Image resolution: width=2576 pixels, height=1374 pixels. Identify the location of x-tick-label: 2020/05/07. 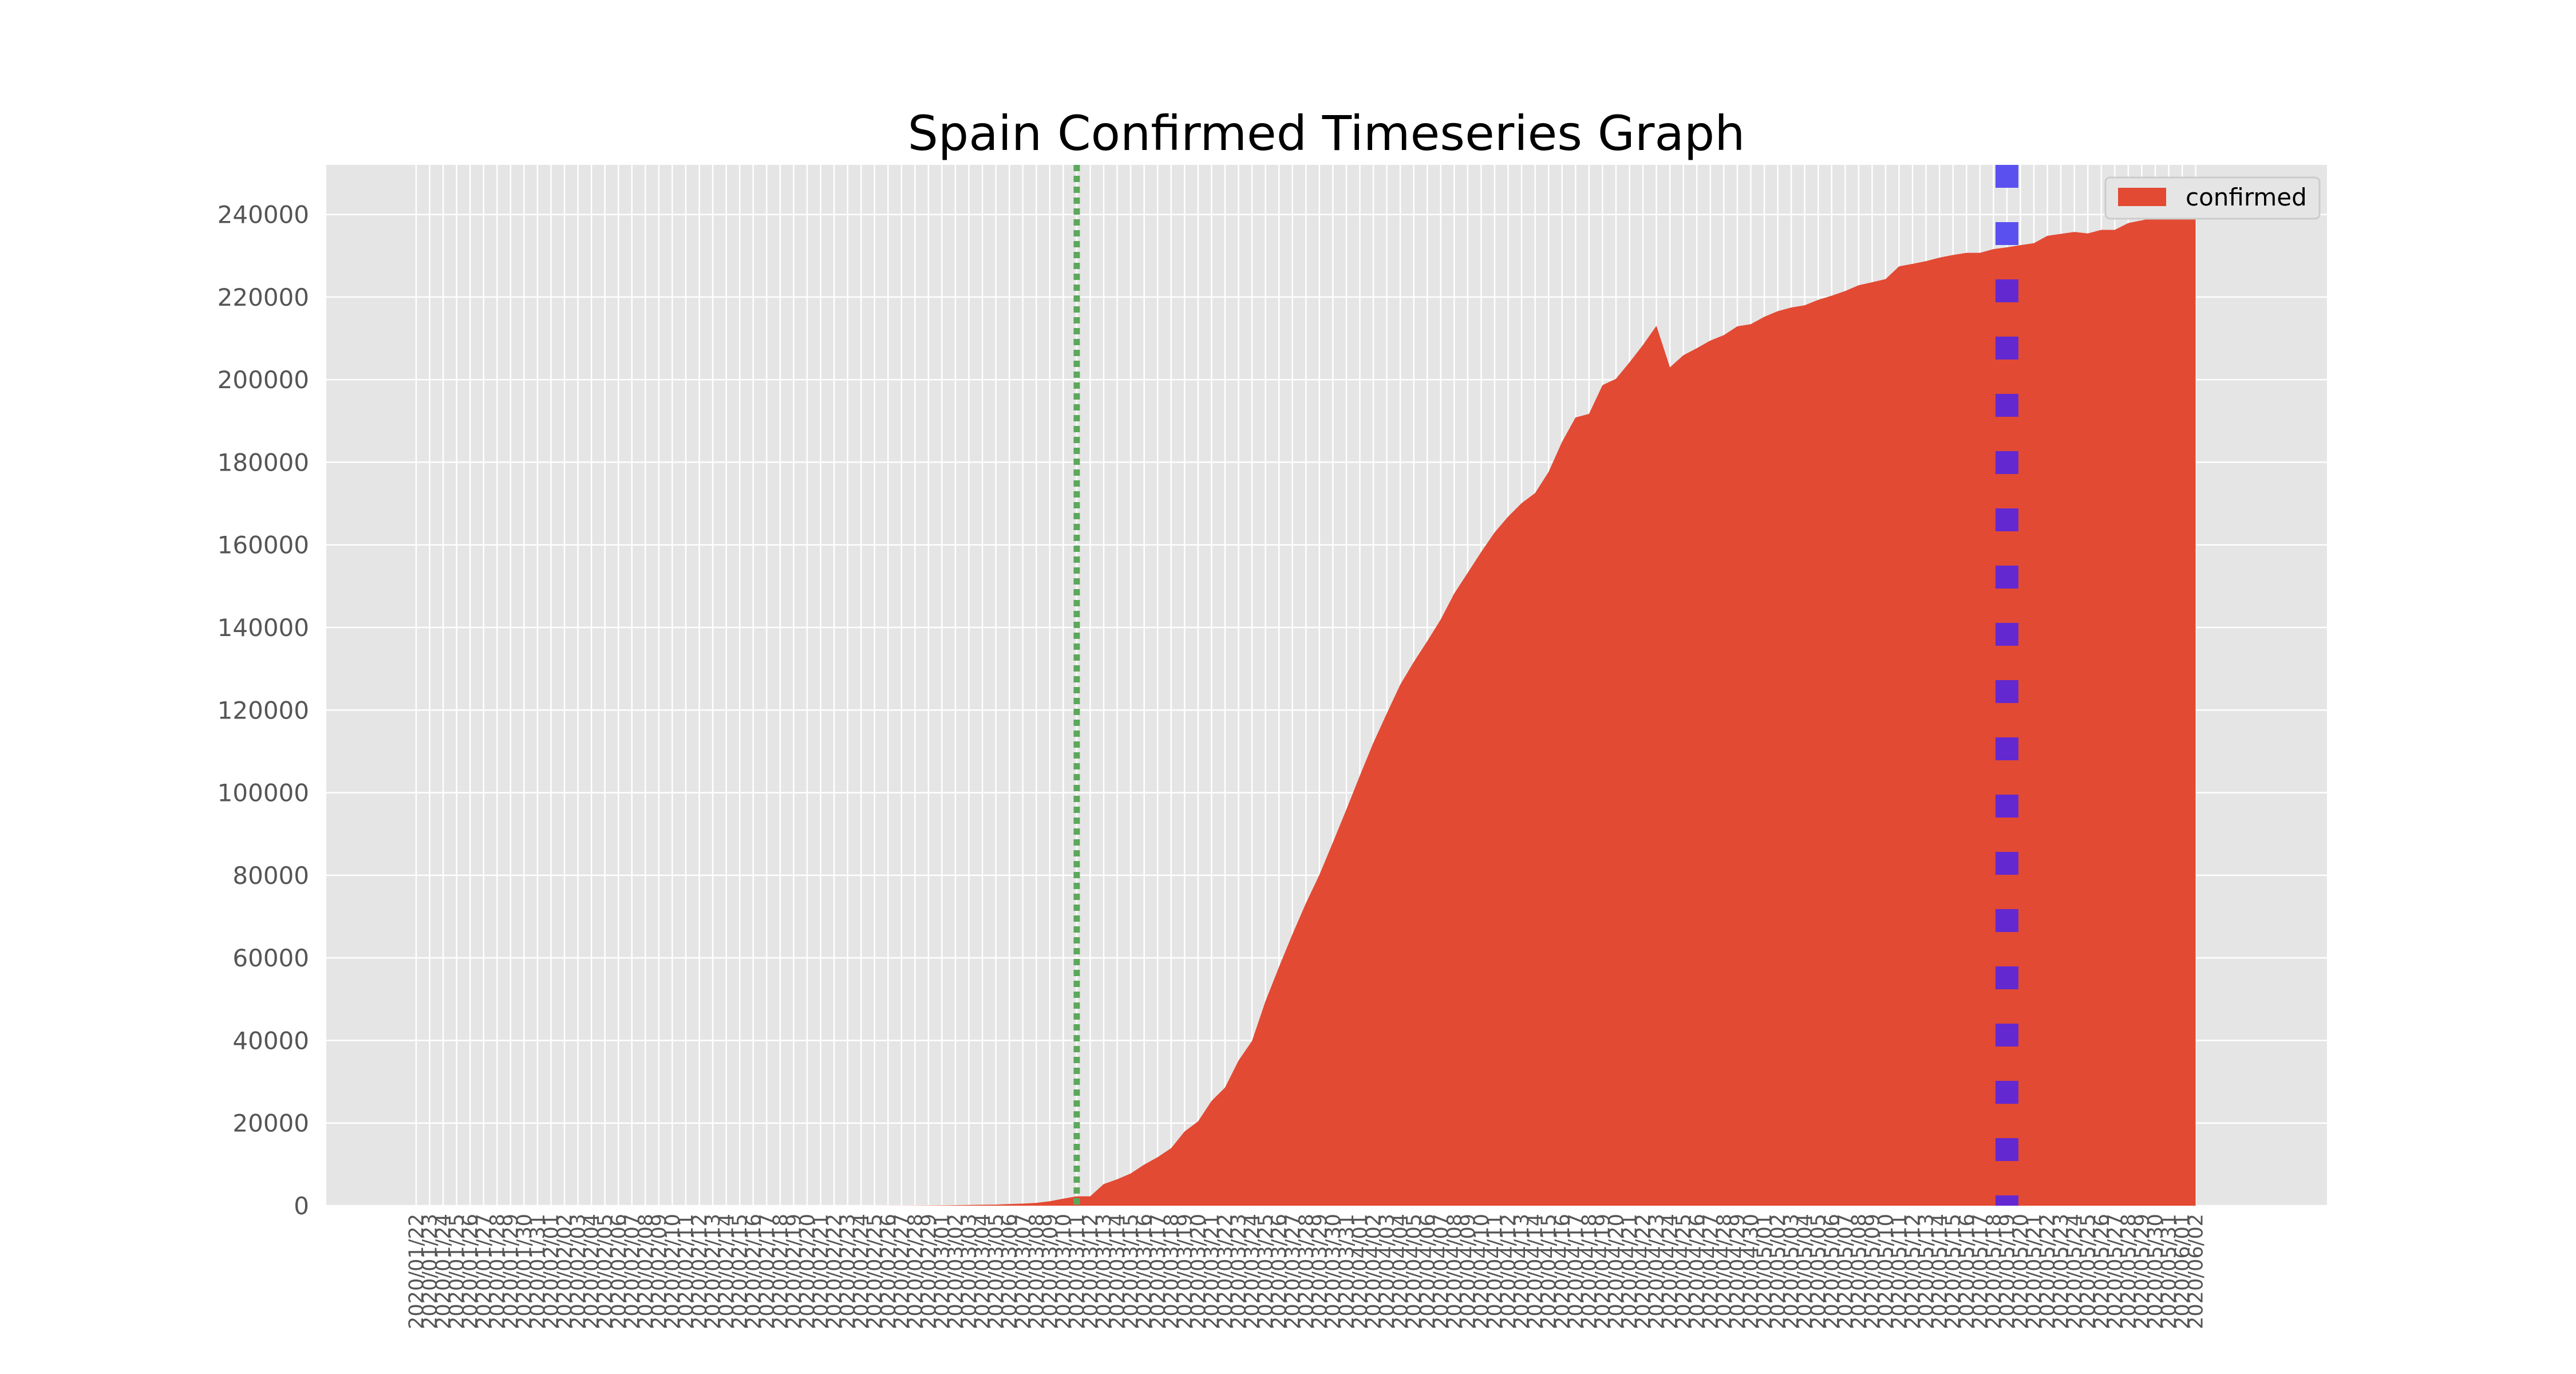
(1845, 1272).